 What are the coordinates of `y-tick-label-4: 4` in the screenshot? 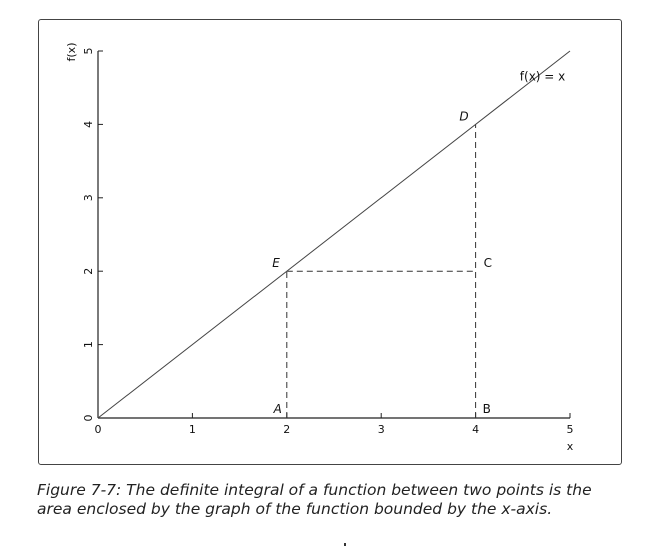 It's located at (88, 124).